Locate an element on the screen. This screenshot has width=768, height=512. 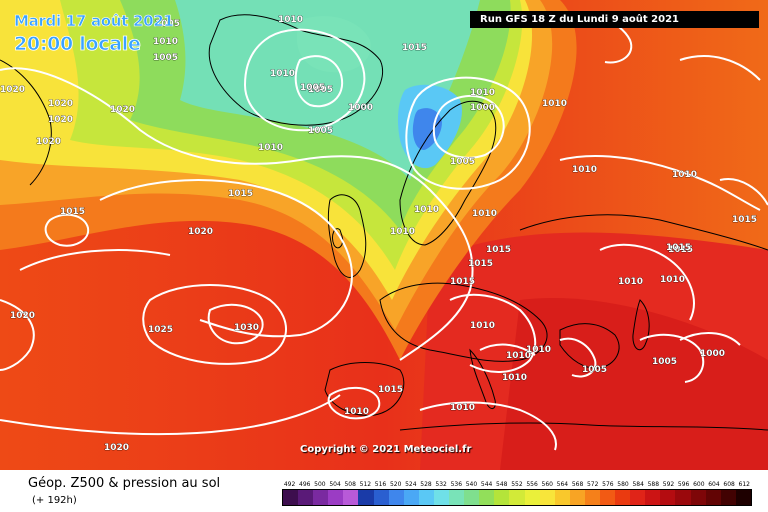
scale-tick-label: 592 is located at coordinates (668, 484).